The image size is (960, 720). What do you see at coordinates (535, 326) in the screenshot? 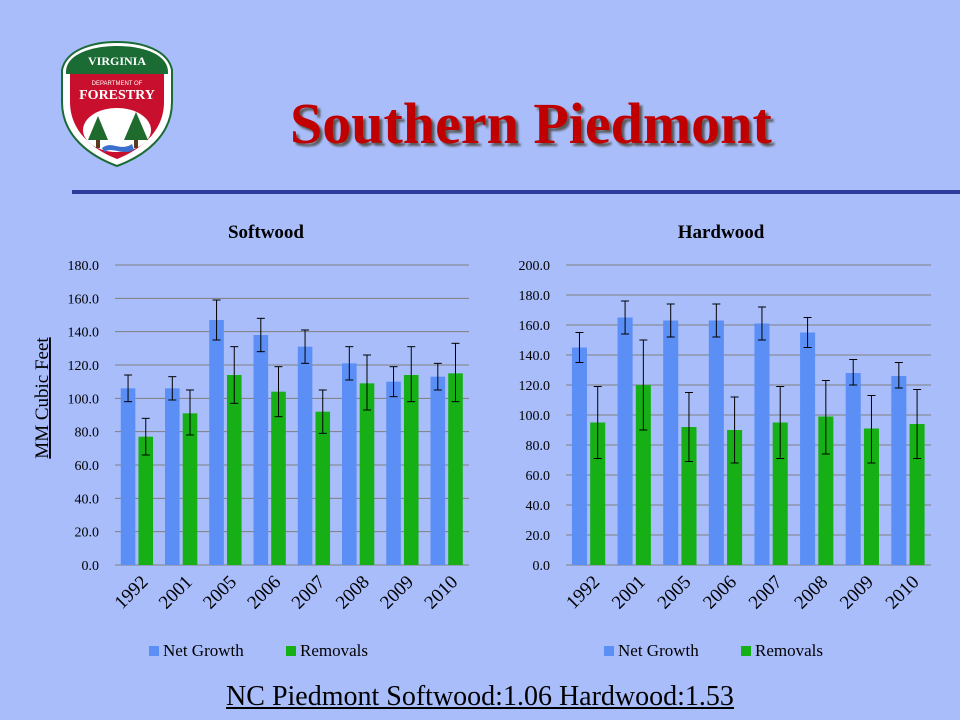
I see `hardwood-ytick-label: 160.0` at bounding box center [535, 326].